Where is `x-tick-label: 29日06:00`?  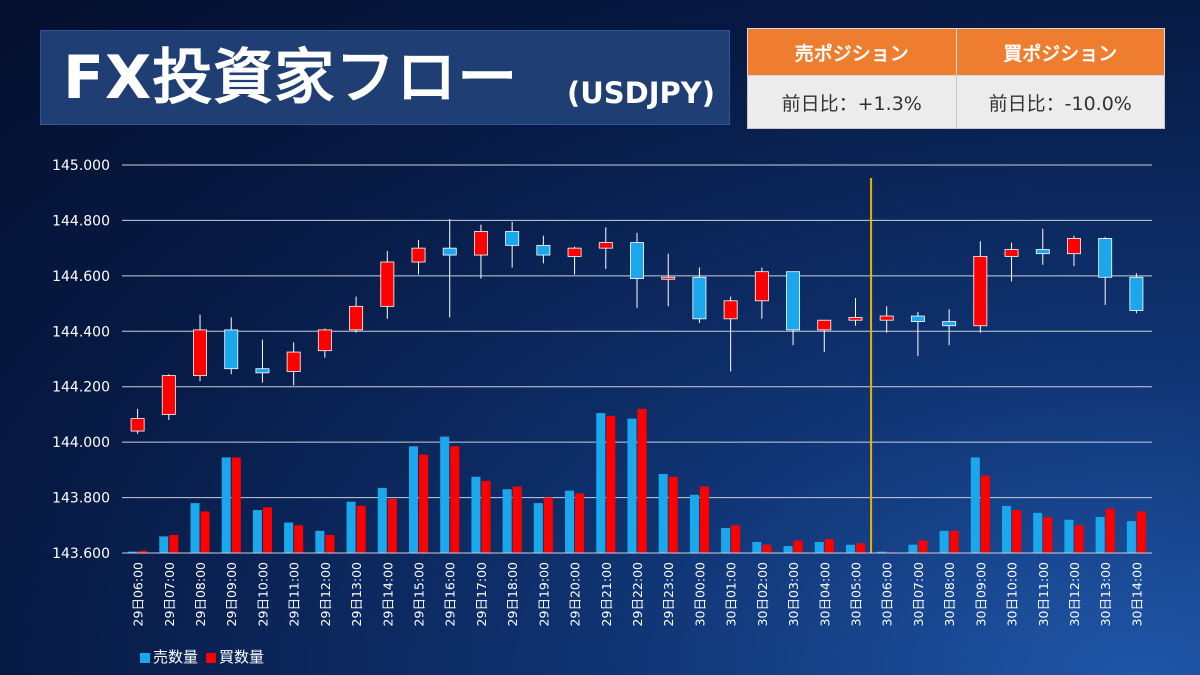
x-tick-label: 29日06:00 is located at coordinates (138, 594).